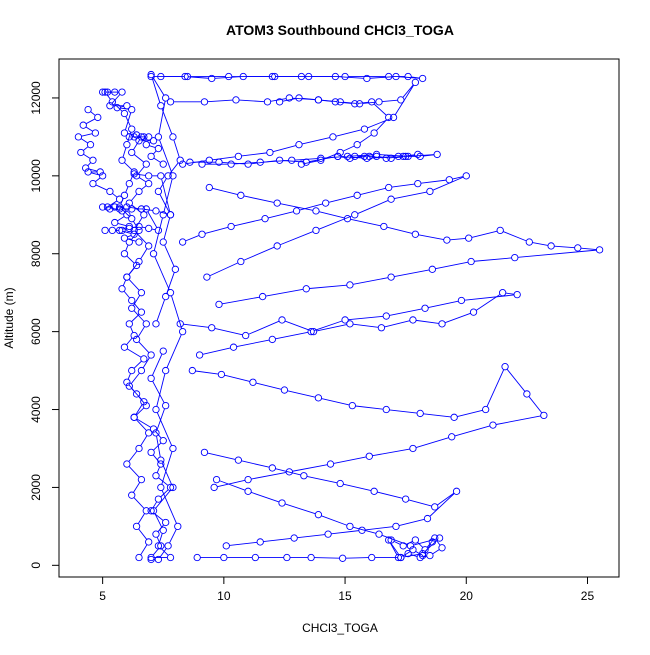  I want to click on y-tick-label: 8000, so click(36, 253).